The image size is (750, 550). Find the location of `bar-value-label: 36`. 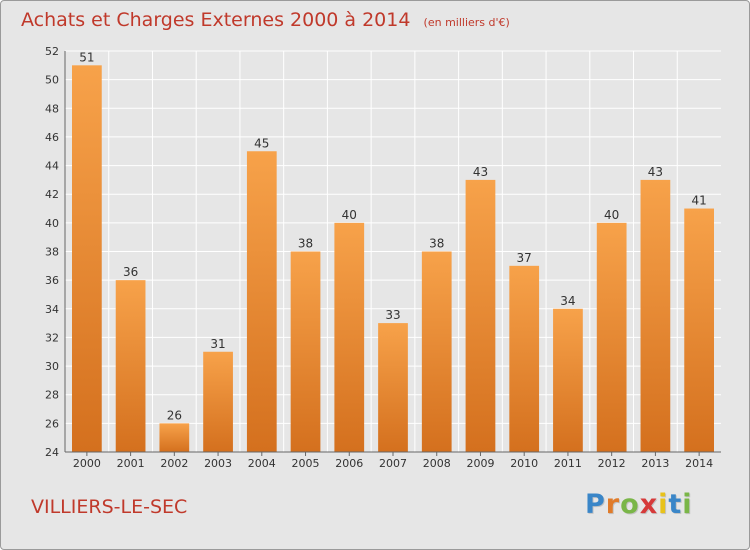

bar-value-label: 36 is located at coordinates (130, 272).